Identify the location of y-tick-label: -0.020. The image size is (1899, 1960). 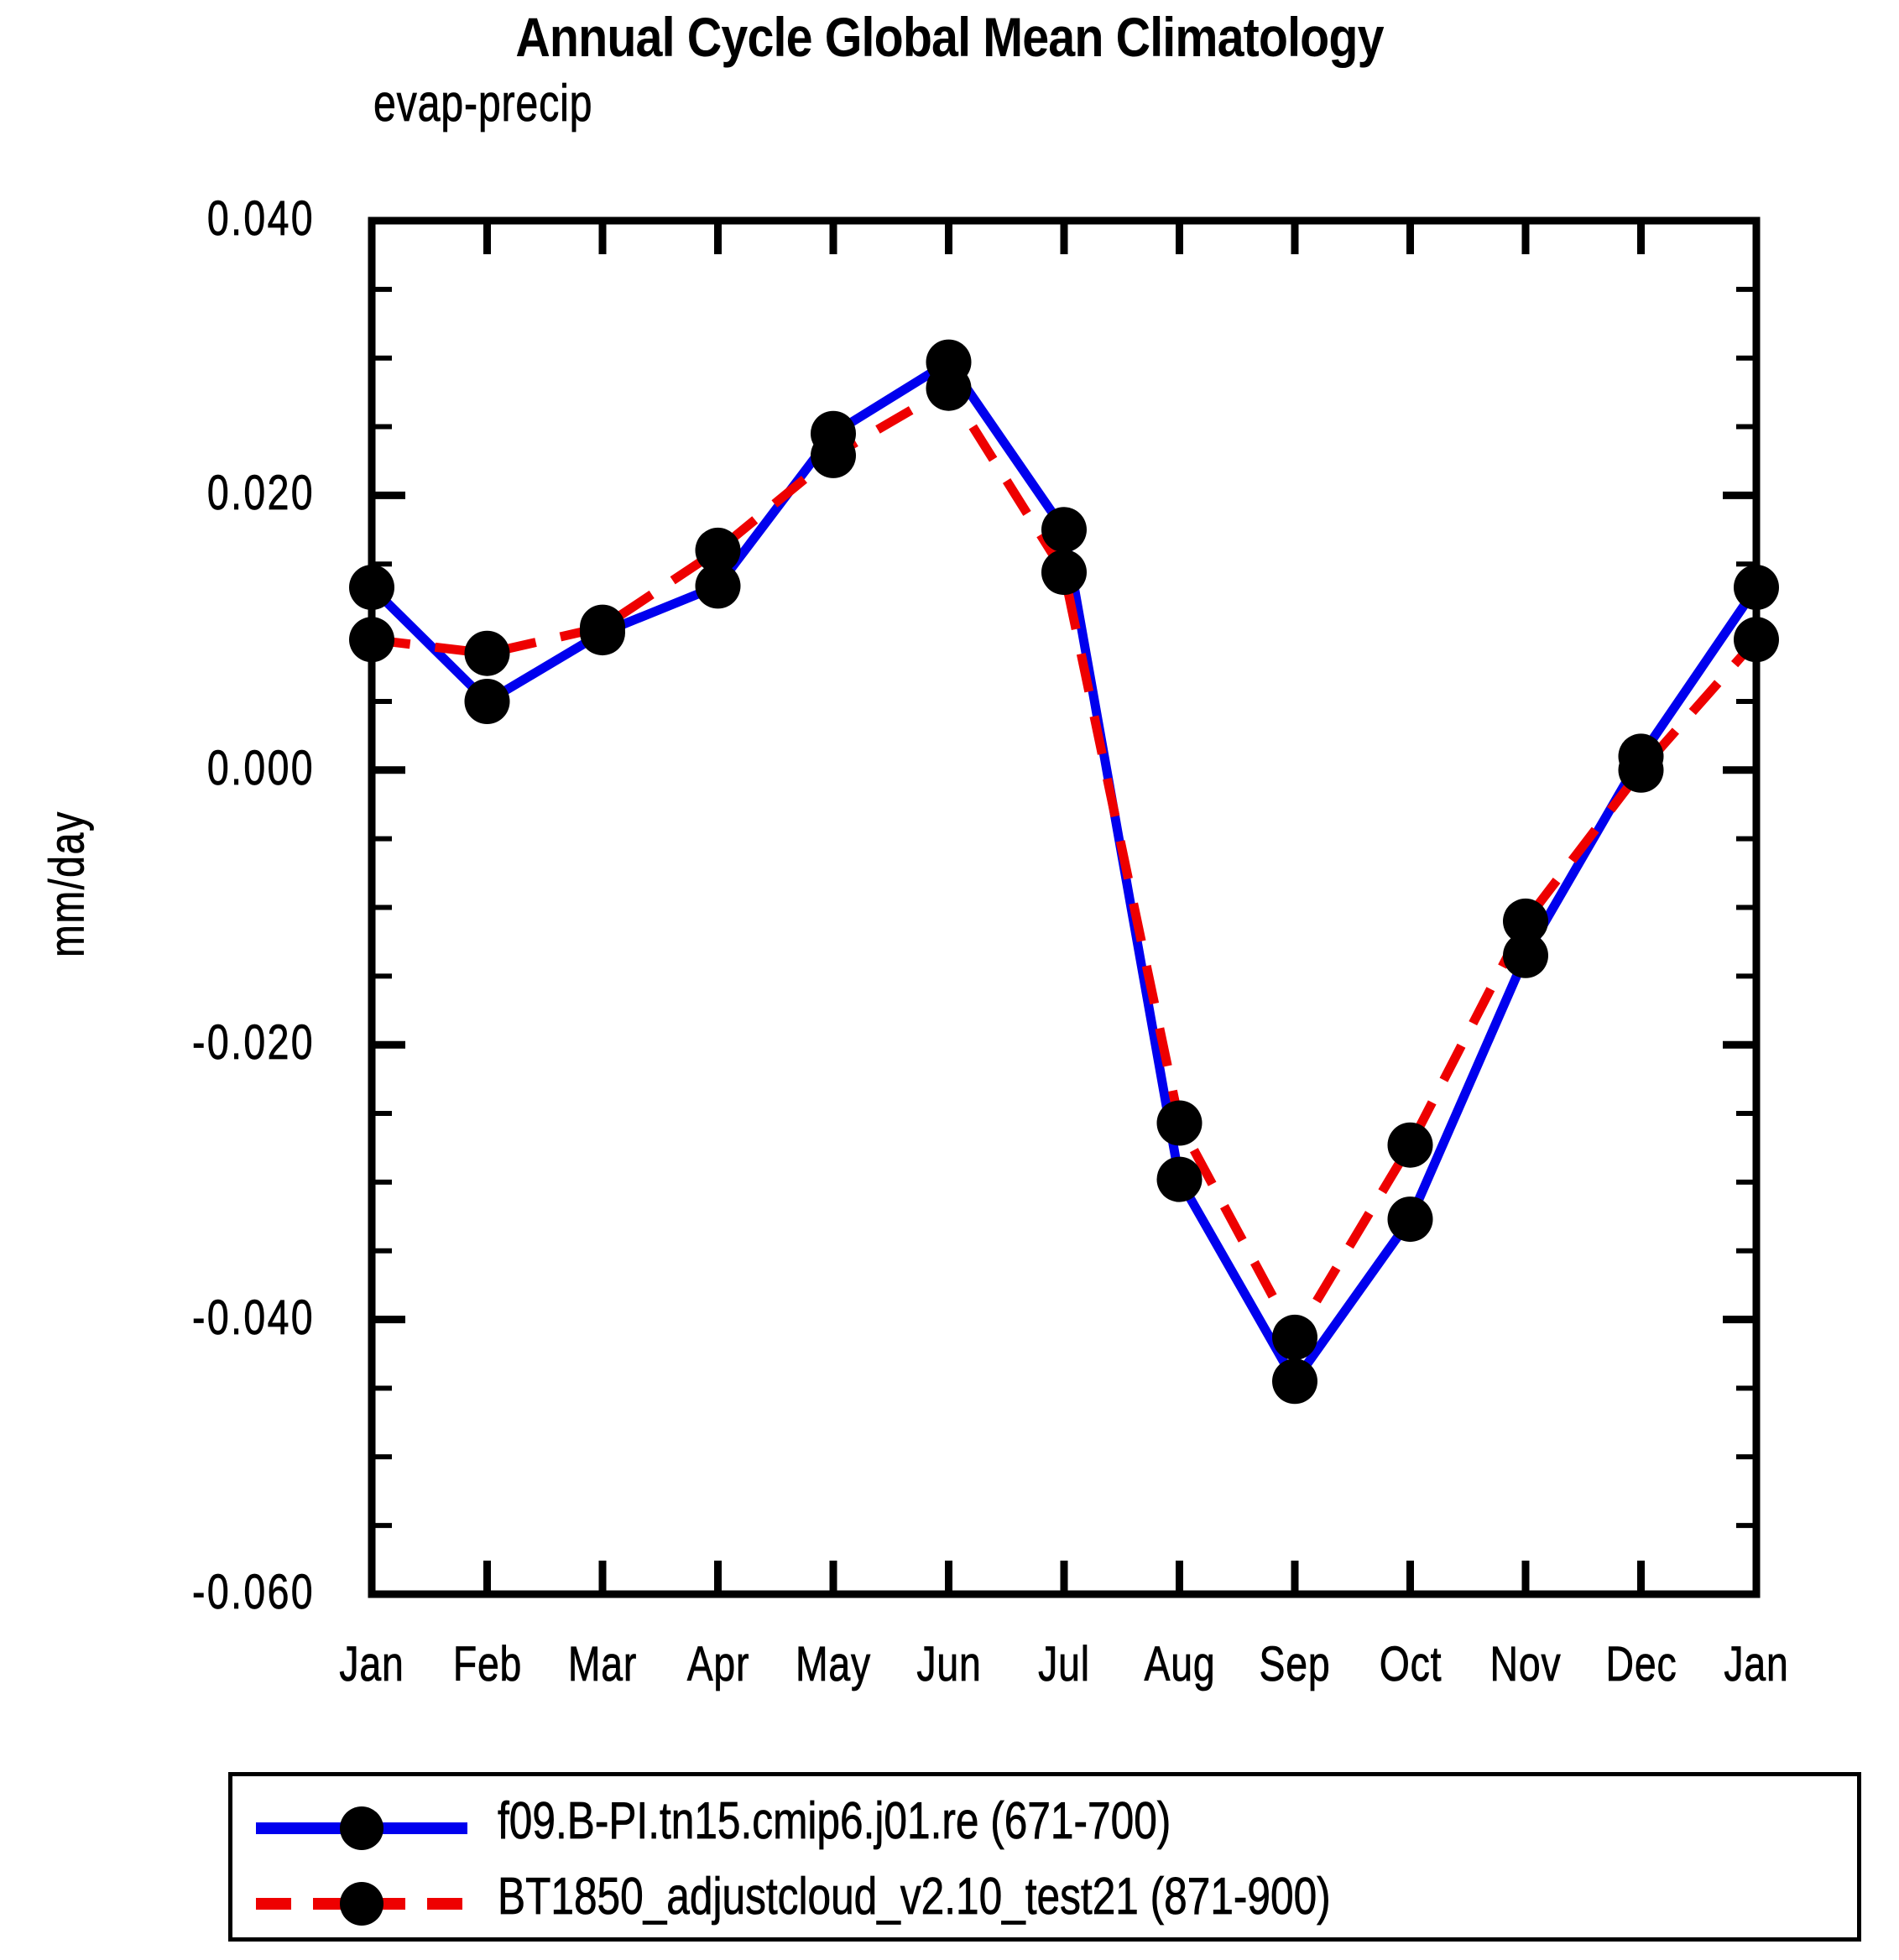
(254, 1043).